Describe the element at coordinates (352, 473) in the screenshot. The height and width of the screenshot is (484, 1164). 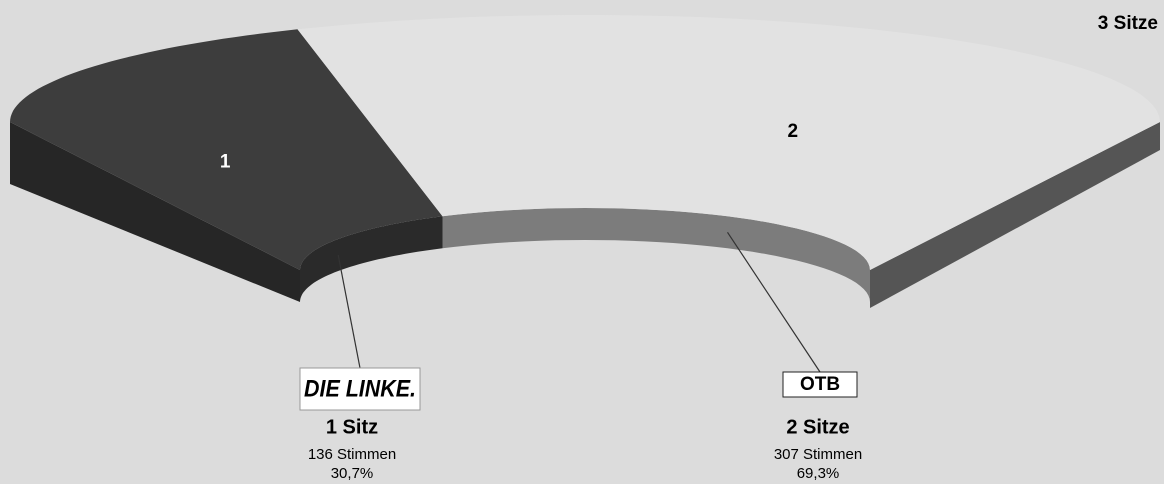
I see `vote-percent: 30,7%` at that location.